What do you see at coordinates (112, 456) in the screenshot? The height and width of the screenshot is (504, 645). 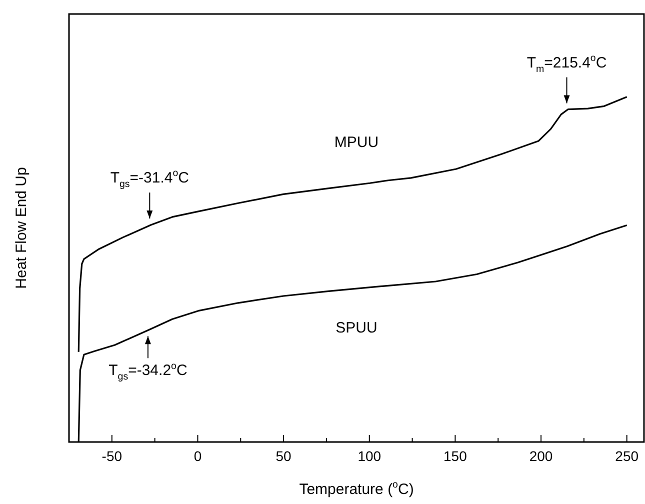 I see `x-tick-label: -50` at bounding box center [112, 456].